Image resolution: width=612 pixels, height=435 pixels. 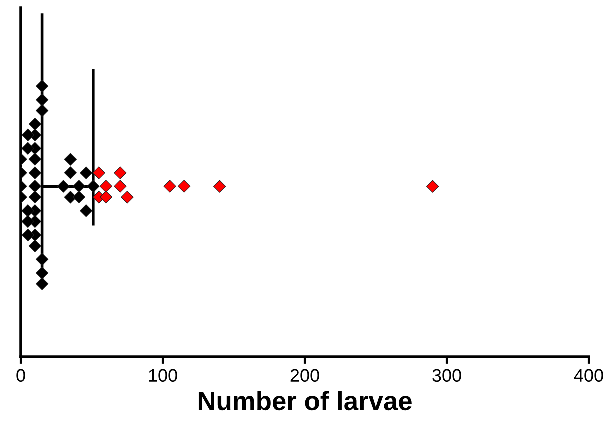 I want to click on x-tick-label: 0, so click(x=21, y=375).